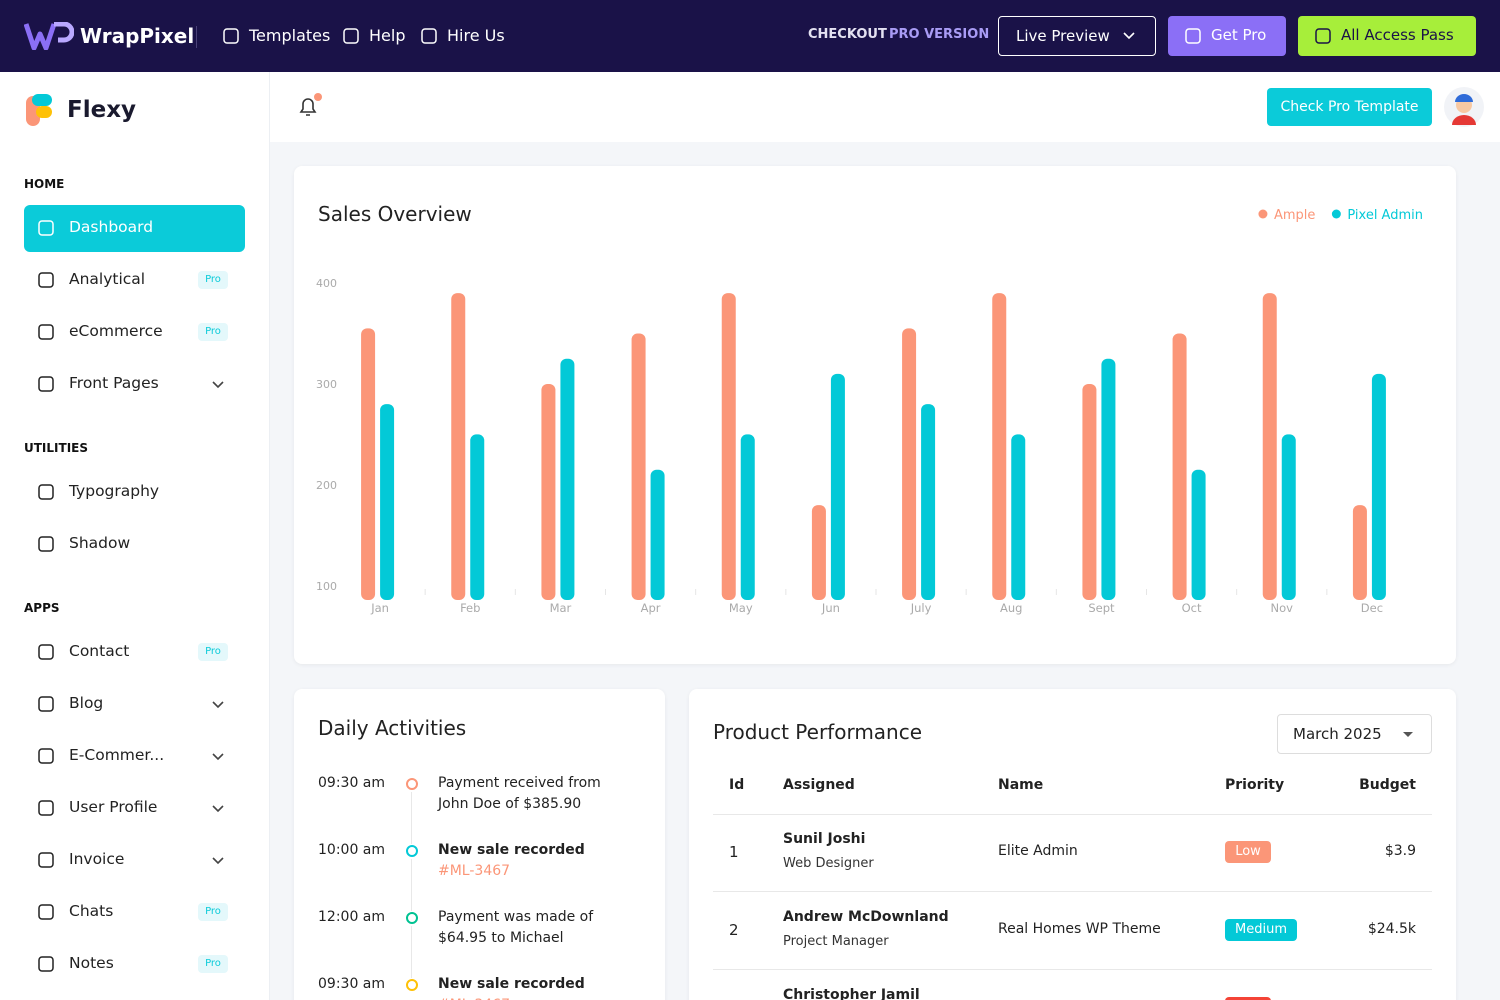 This screenshot has height=1000, width=1500. I want to click on brand-name: WrapPixel, so click(137, 36).